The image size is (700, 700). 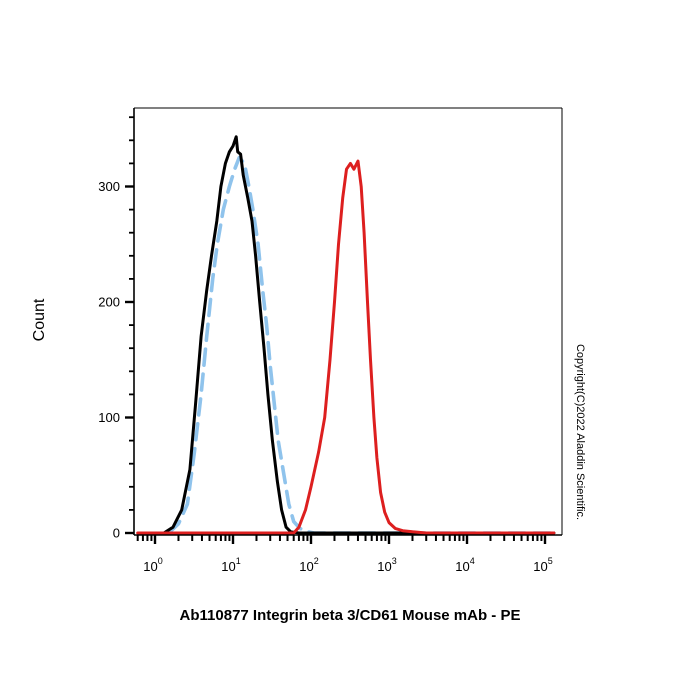 I want to click on x-axis: 10⁰ 10¹ 10² 10³ 10⁴ 10⁵, so click(x=348, y=554).